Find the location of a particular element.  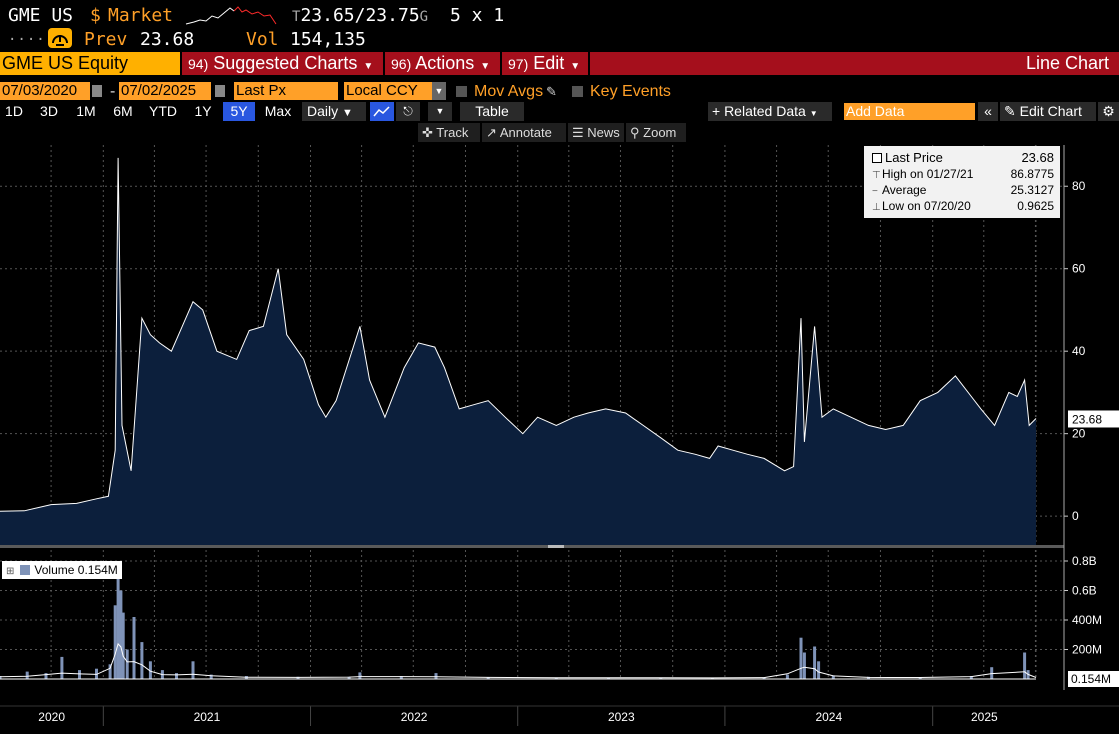

gear-icon: ⚙ is located at coordinates (1108, 111).